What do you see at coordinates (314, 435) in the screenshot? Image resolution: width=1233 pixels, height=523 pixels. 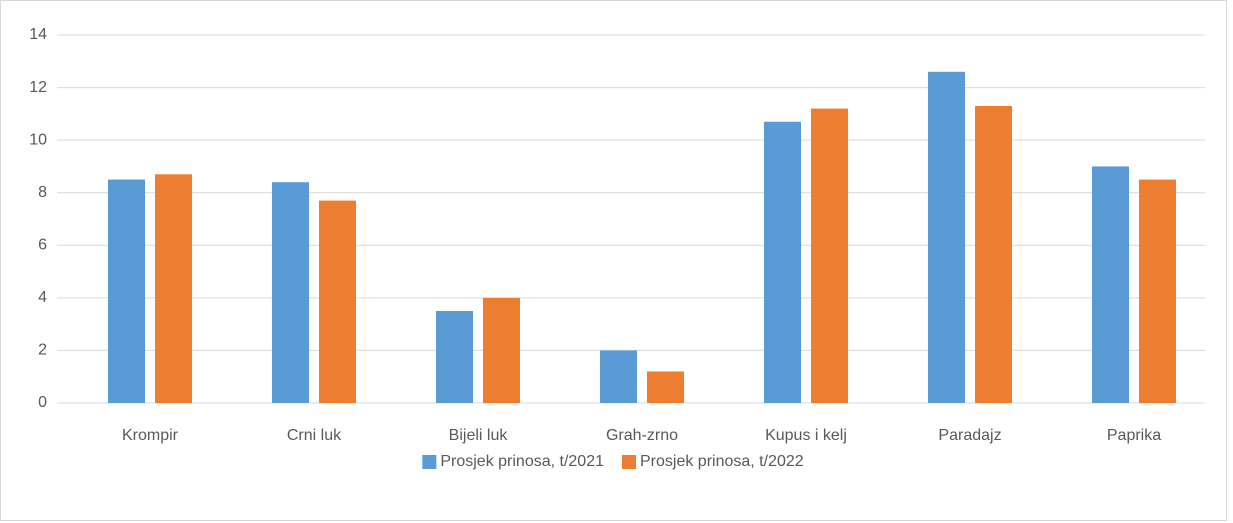 I see `x-tick-label: Crni luk` at bounding box center [314, 435].